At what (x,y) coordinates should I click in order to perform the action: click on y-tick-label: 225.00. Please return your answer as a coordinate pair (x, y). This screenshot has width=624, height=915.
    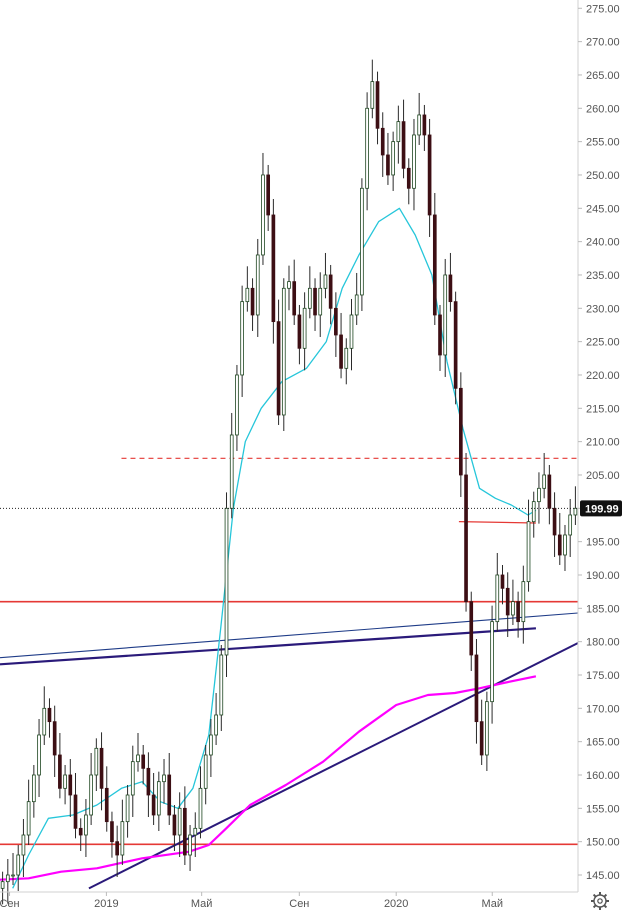
    Looking at the image, I should click on (603, 343).